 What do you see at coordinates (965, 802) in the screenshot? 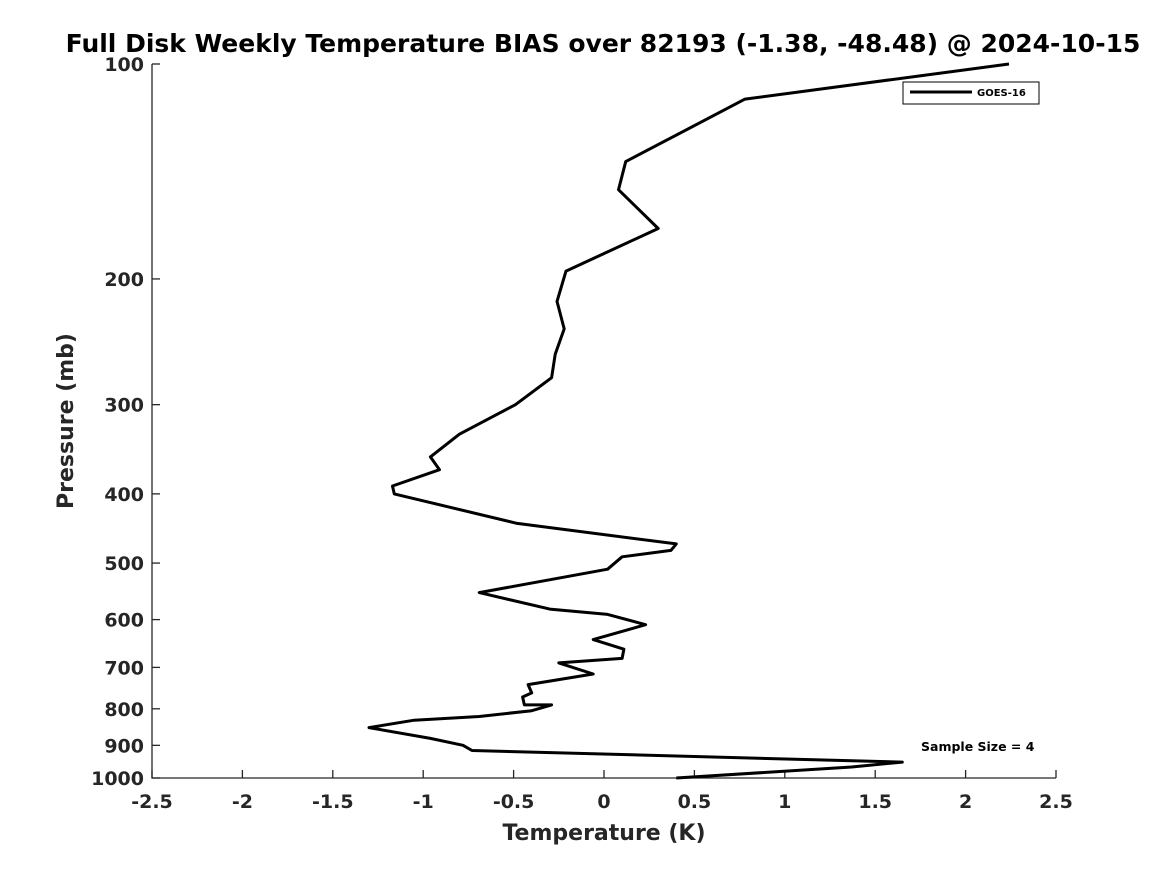
I see `x-tick-label: 2` at bounding box center [965, 802].